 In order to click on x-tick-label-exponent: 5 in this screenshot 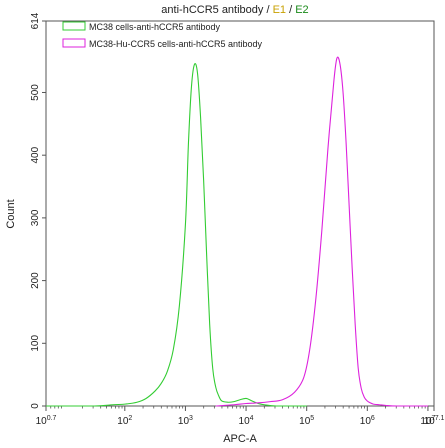, I will do `click(312, 418)`.